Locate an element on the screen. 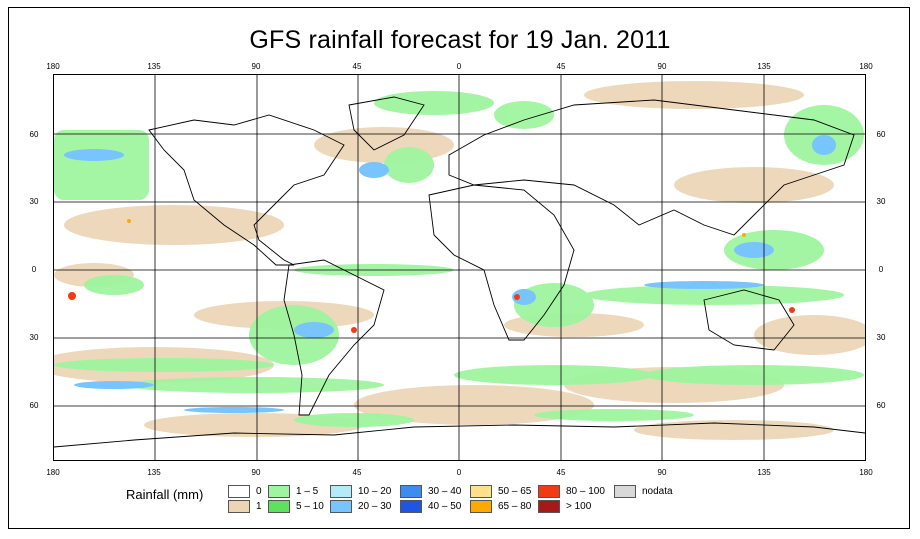  legend-label-8: 50 – 65 is located at coordinates (515, 491).